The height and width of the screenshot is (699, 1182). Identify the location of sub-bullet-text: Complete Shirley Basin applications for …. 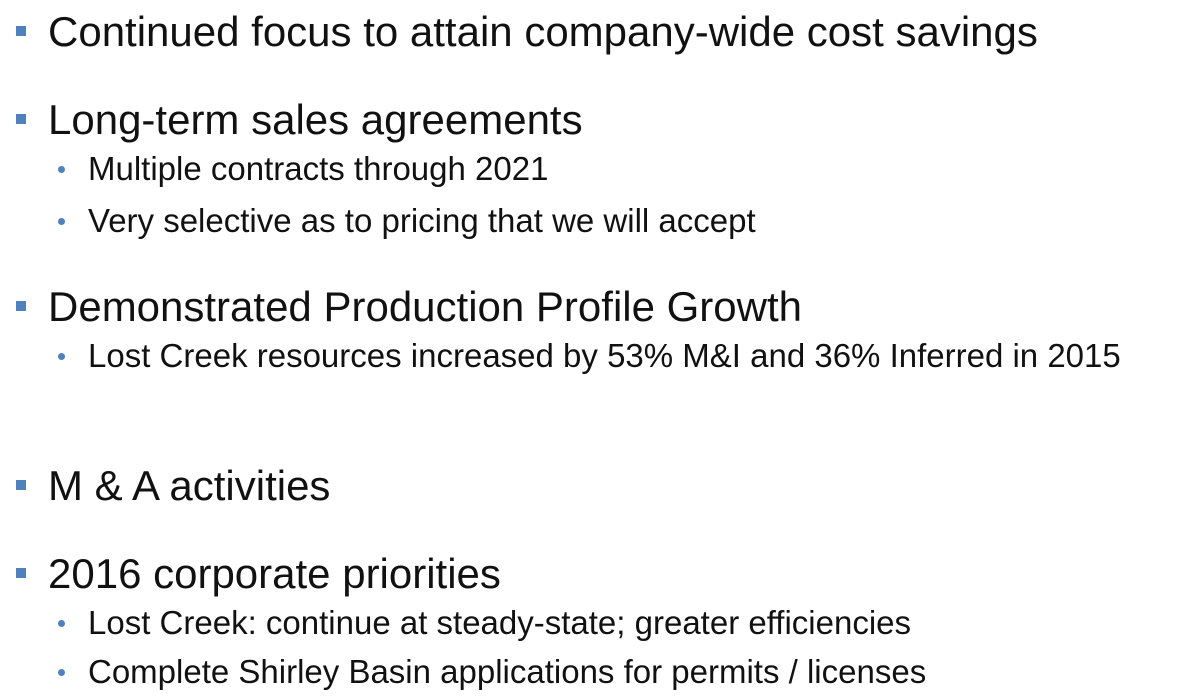
(507, 671).